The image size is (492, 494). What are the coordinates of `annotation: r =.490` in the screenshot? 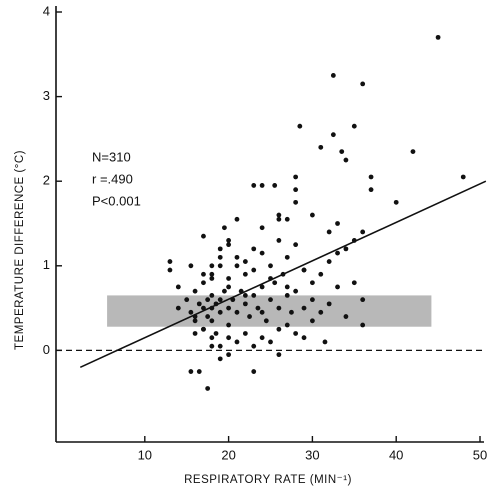 It's located at (112, 178).